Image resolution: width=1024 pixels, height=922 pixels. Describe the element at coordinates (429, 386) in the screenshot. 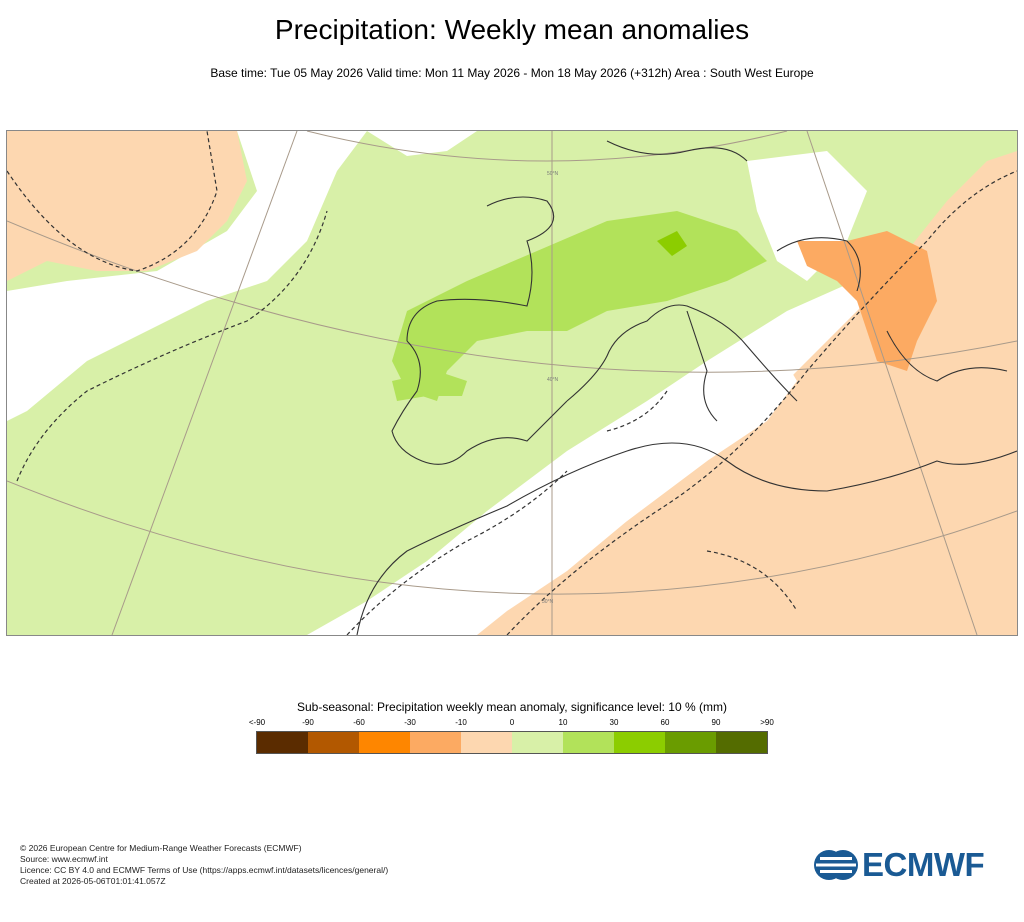

I see `green-area-iberia-north` at that location.